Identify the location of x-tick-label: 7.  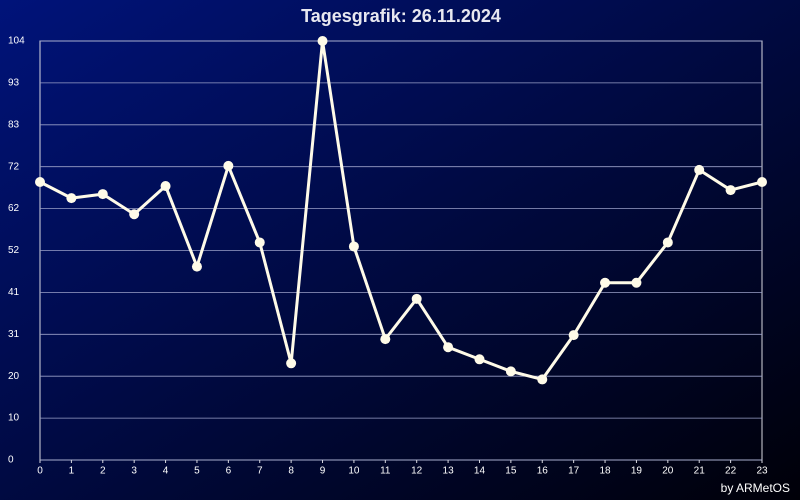
(260, 471).